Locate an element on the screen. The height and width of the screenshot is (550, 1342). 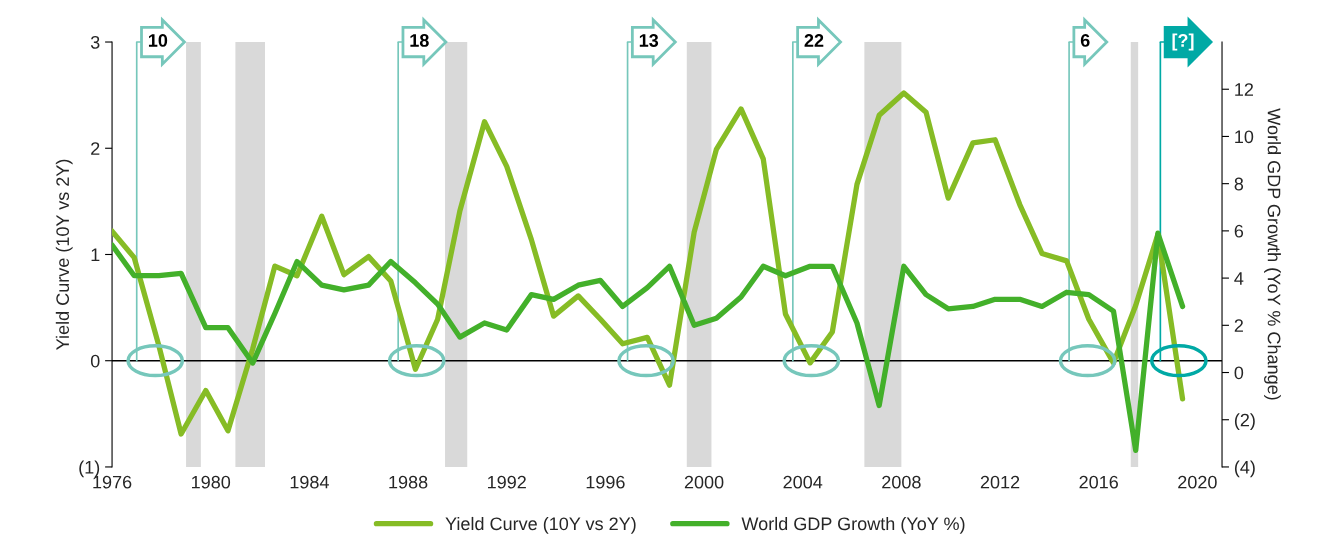
annotation: 18 is located at coordinates (419, 40).